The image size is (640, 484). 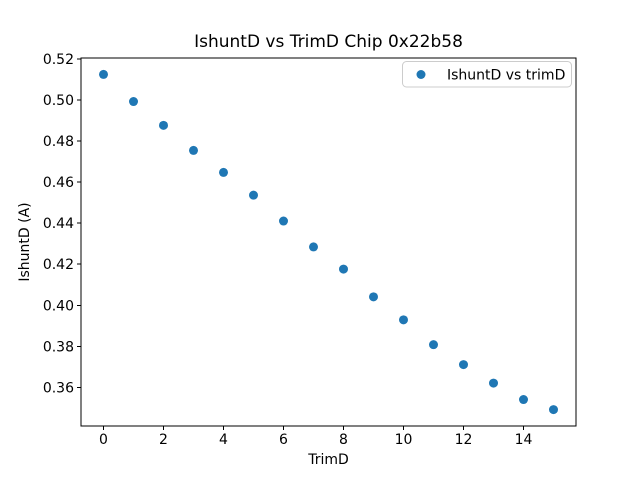 I want to click on y-tick-label: 0.44, so click(x=58, y=224).